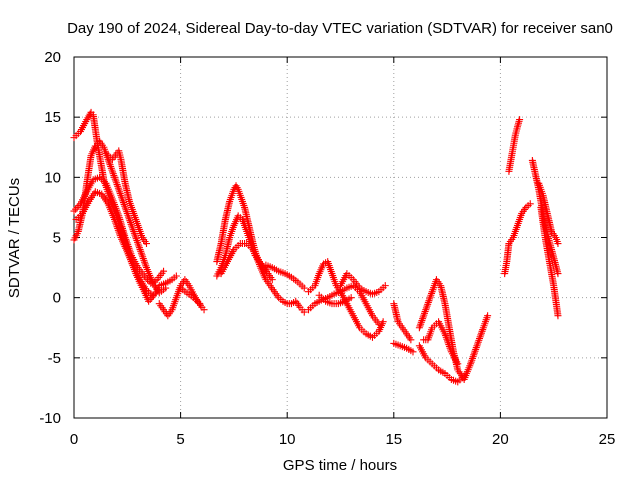 This screenshot has width=640, height=480. What do you see at coordinates (126, 197) in the screenshot?
I see `series-track-e` at bounding box center [126, 197].